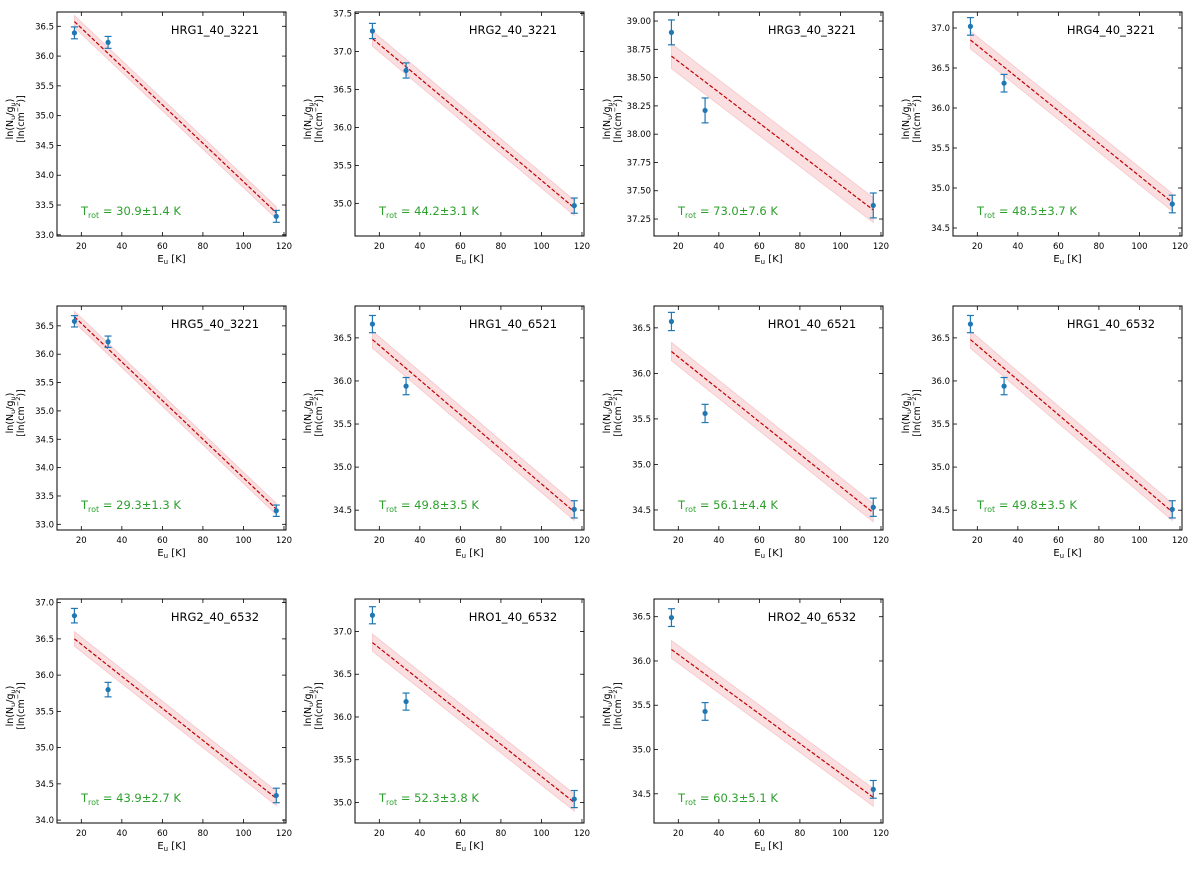 This screenshot has width=1200, height=881. Describe the element at coordinates (513, 617) in the screenshot. I see `subplot-title: HRO1_40_6532` at that location.